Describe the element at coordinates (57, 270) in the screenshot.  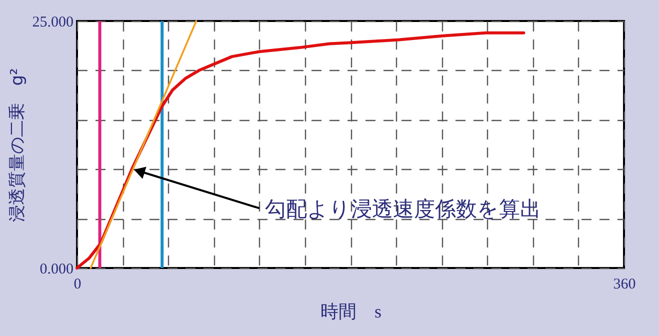
I see `y-tick-label: 0.000` at that location.